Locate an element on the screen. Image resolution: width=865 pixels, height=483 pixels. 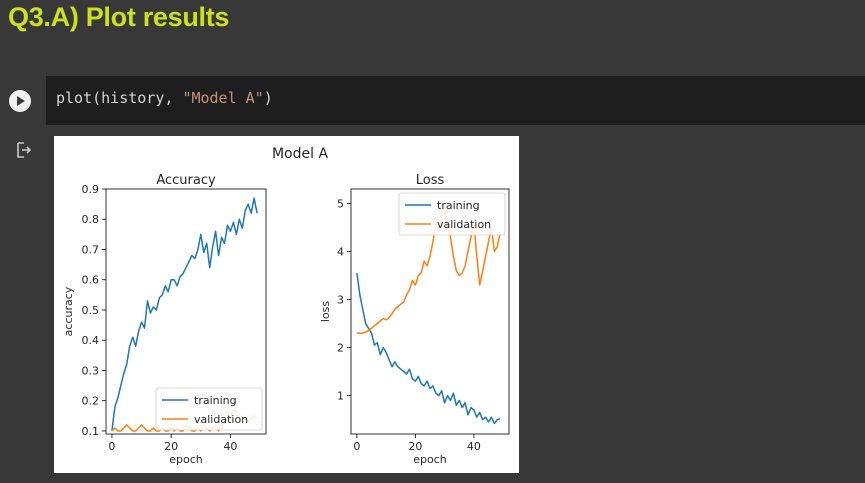
y-tick-label: 0.6 is located at coordinates (91, 280).